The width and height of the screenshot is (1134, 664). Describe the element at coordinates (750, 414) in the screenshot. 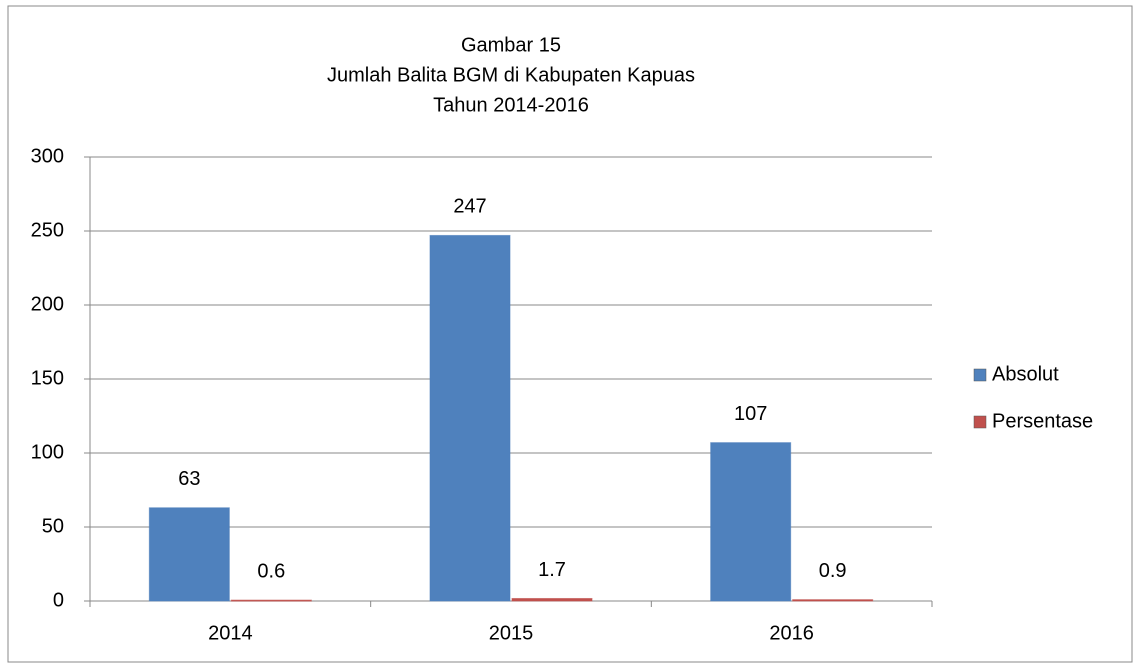

I see `data-label: 107` at that location.